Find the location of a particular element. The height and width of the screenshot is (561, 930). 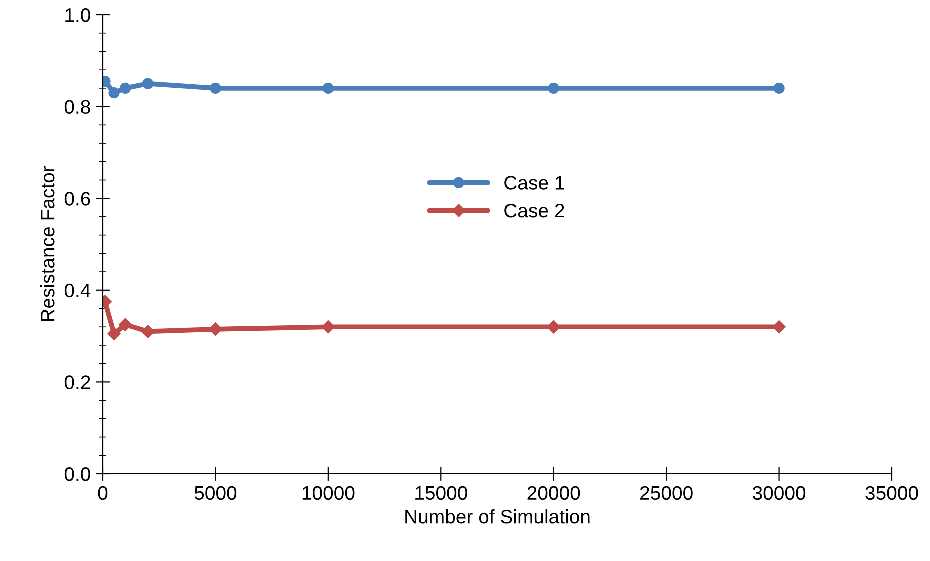

x-axis-title: Number of Simulation is located at coordinates (498, 516).